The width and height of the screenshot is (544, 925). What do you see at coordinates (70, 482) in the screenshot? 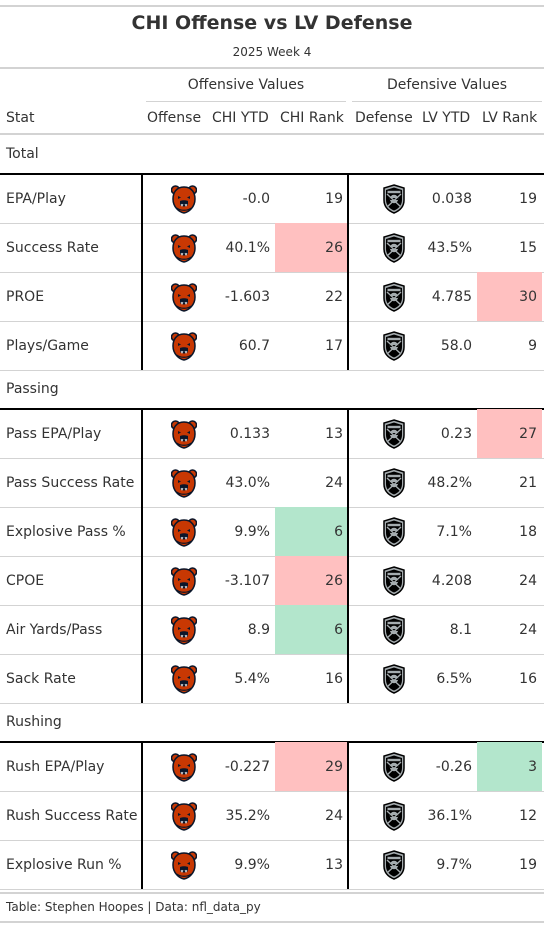
I see `stat-name: Pass Success Rate` at bounding box center [70, 482].